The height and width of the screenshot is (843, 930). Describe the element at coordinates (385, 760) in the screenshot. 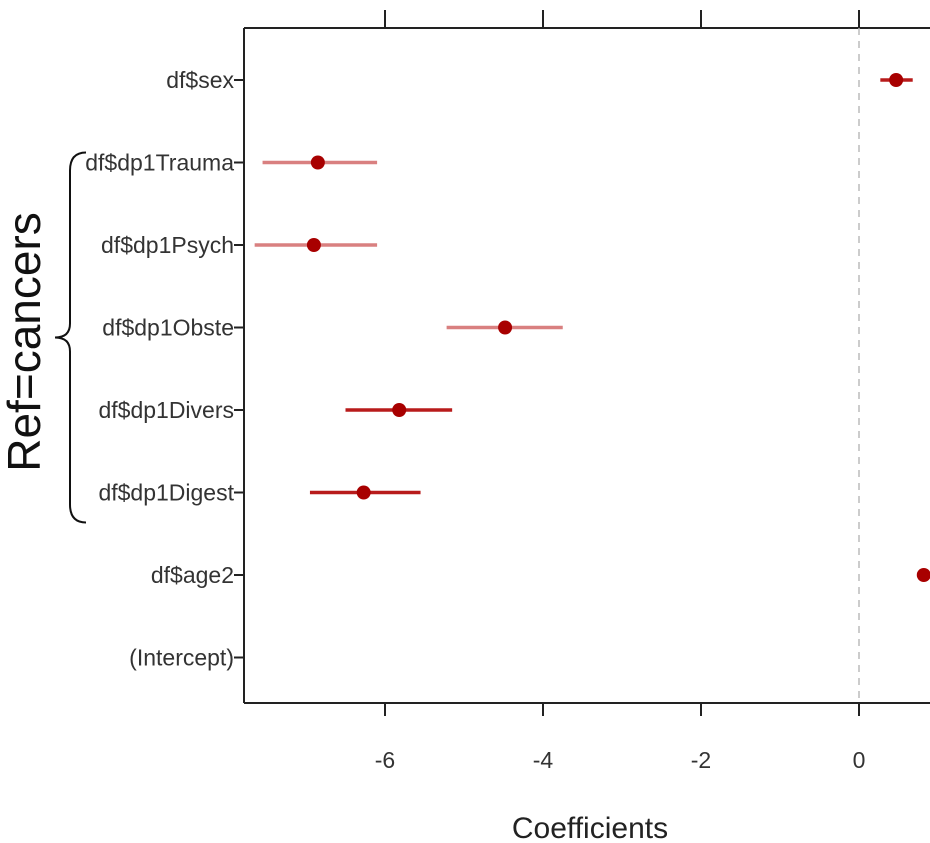

I see `x-tick-label: -6` at that location.